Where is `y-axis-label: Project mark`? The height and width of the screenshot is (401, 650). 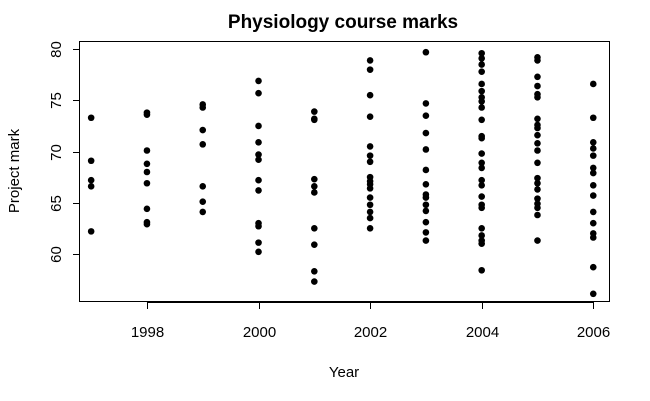 y-axis-label: Project mark is located at coordinates (14, 170).